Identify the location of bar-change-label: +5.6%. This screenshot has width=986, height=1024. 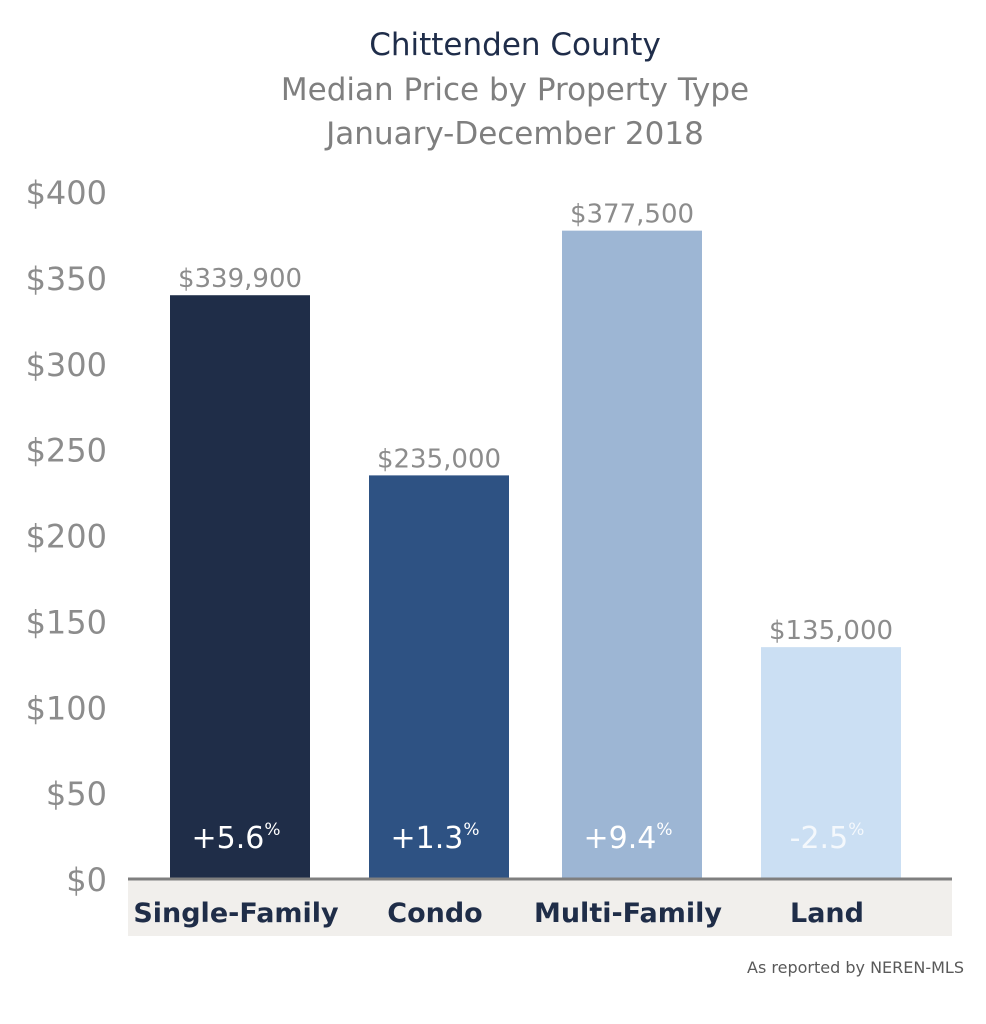
(235, 838).